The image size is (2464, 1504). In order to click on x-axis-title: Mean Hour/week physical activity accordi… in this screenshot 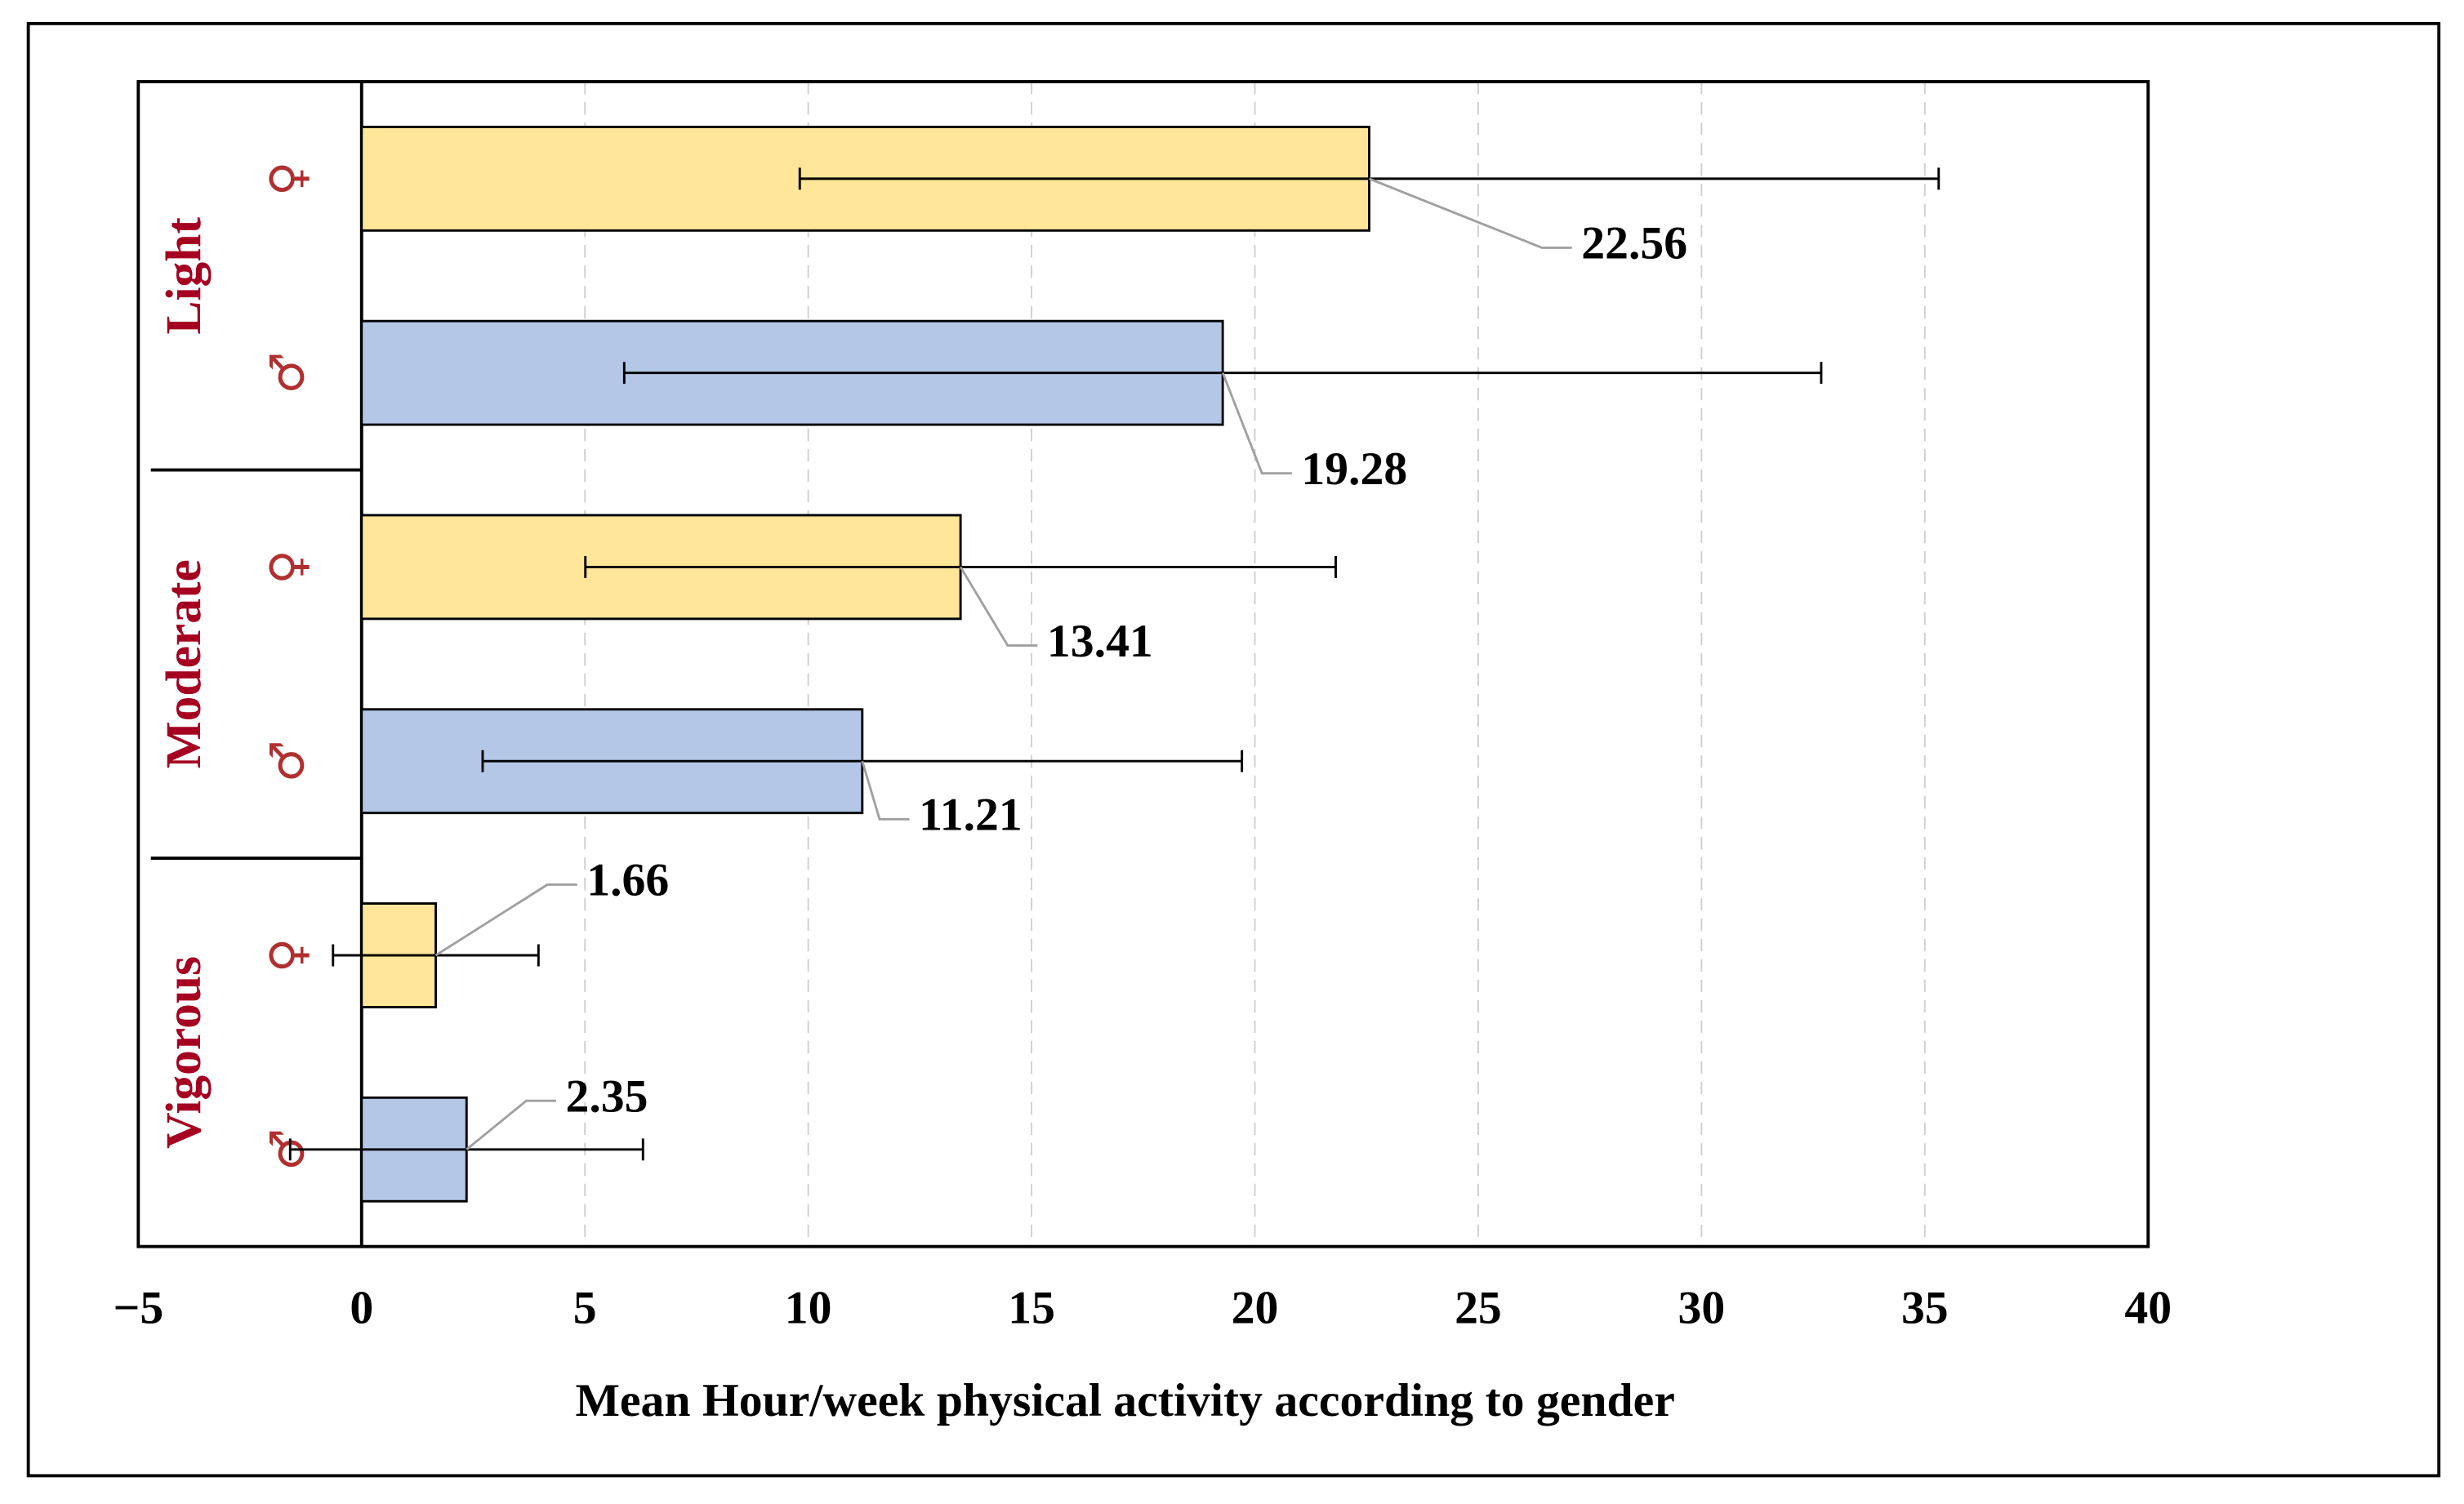, I will do `click(1124, 1400)`.